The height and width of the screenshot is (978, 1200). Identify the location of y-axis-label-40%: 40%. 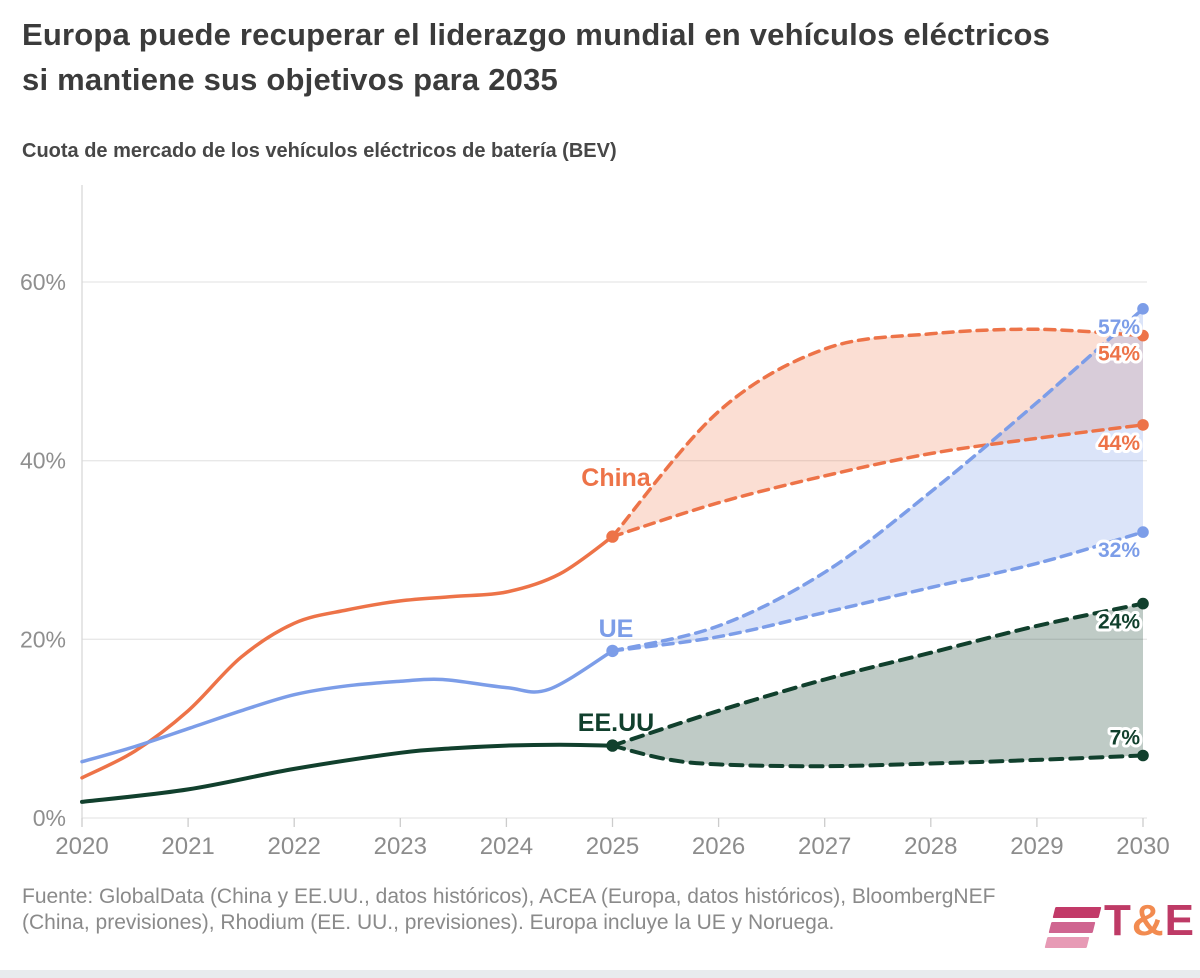
(43, 461).